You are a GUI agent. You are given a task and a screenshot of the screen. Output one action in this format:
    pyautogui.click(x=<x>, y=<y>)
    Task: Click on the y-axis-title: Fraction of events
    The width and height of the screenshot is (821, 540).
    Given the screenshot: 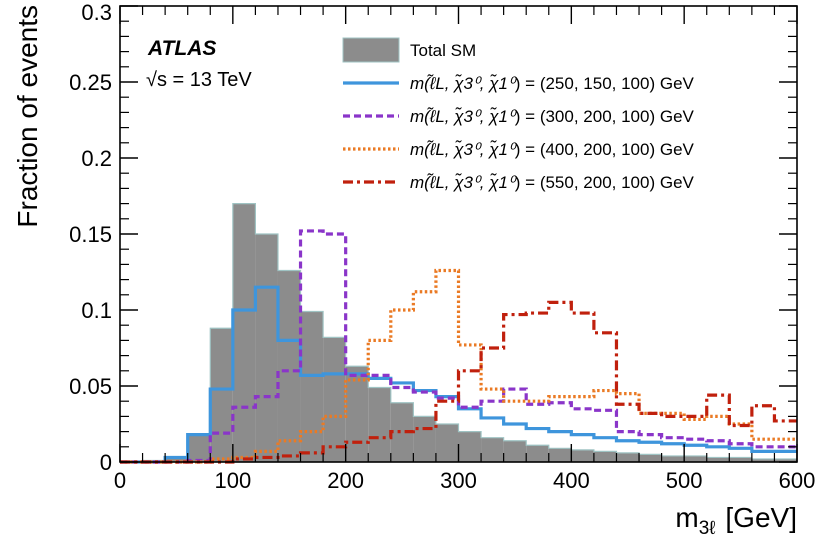 What is the action you would take?
    pyautogui.click(x=27, y=116)
    